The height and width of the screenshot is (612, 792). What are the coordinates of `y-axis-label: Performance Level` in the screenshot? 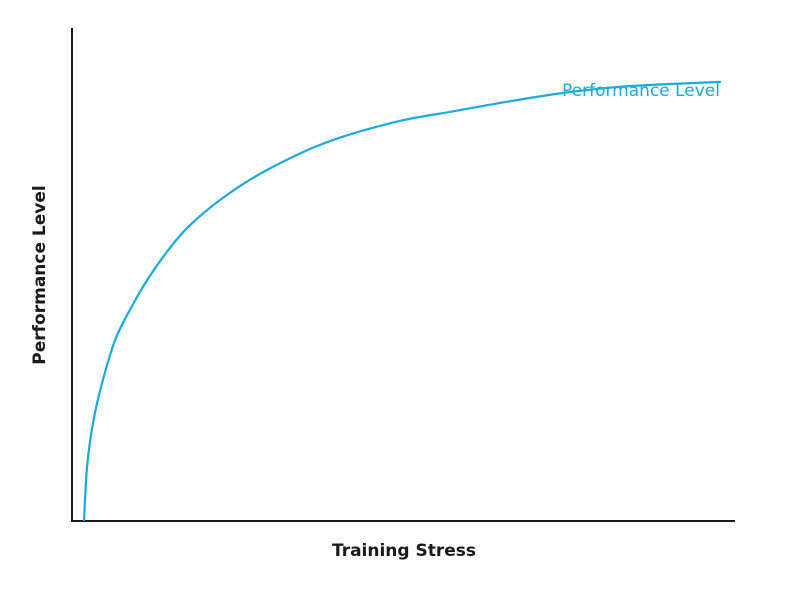 It's located at (40, 274).